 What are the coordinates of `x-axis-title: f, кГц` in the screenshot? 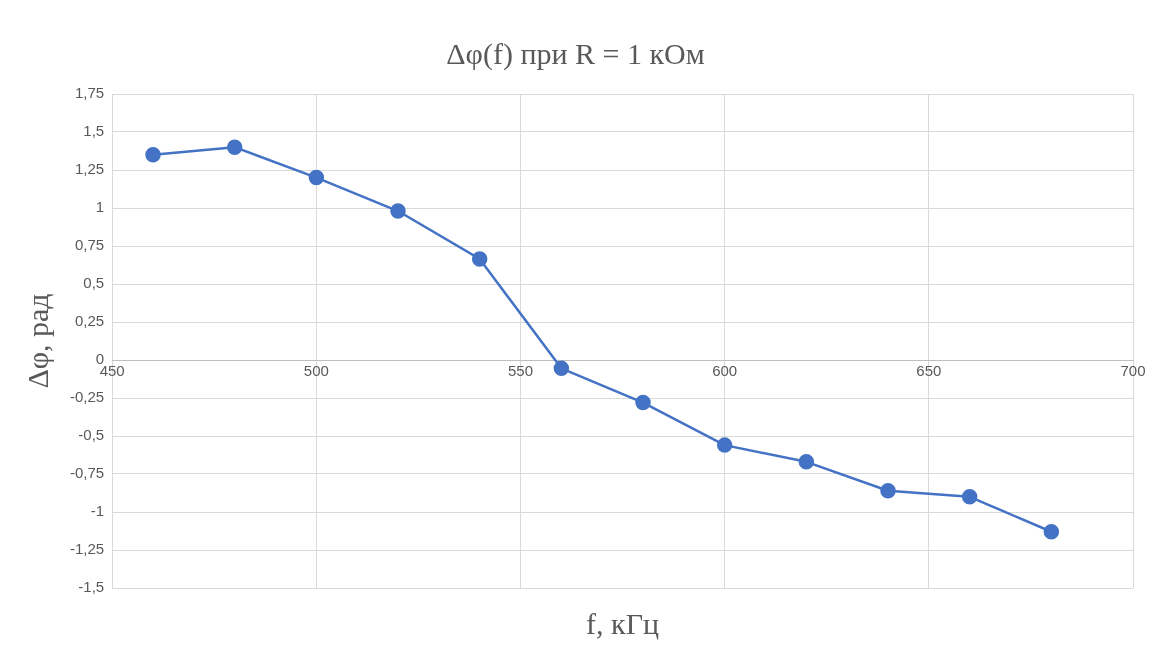 It's located at (623, 623).